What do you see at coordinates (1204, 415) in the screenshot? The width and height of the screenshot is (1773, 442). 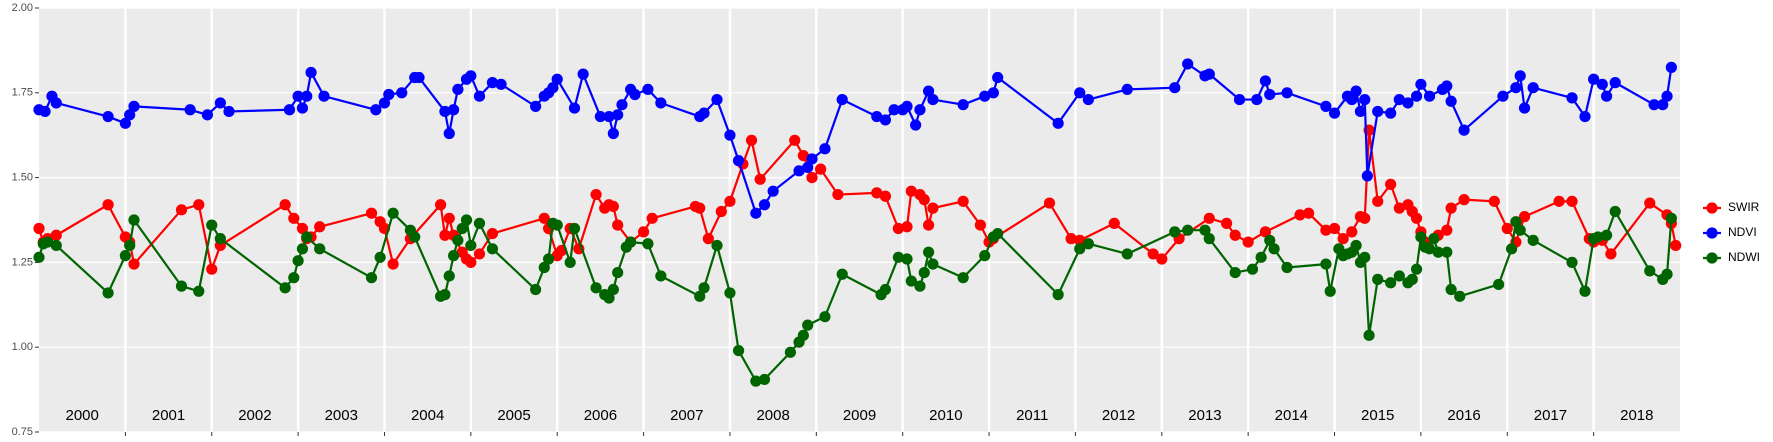 I see `year-label: 2013` at bounding box center [1204, 415].